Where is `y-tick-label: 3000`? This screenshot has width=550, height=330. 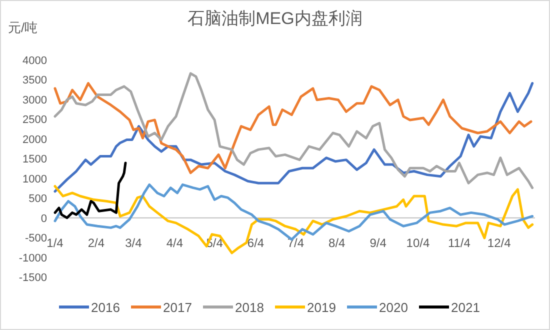
y-tick-label: 3000 is located at coordinates (34, 100).